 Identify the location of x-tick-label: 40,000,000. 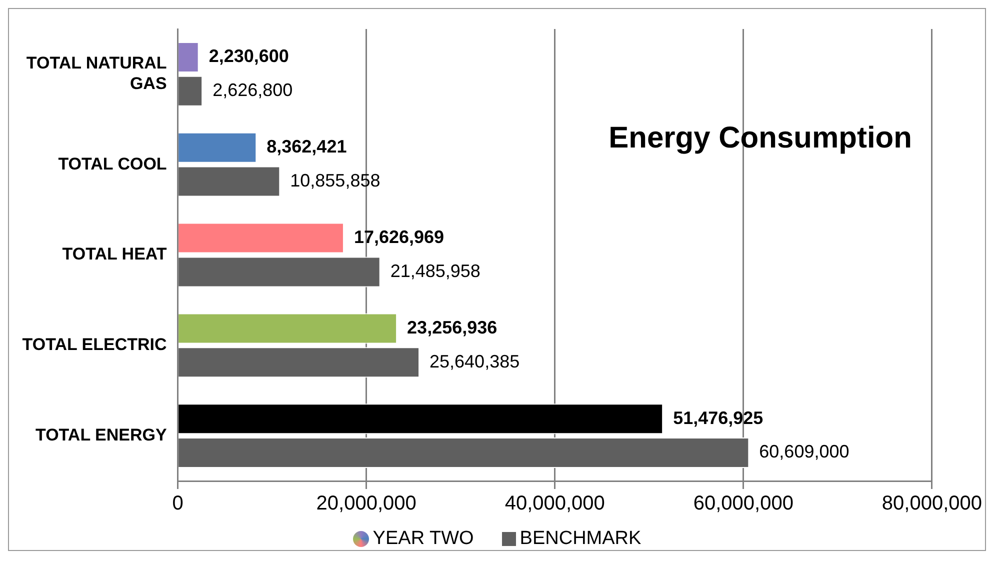
(554, 503).